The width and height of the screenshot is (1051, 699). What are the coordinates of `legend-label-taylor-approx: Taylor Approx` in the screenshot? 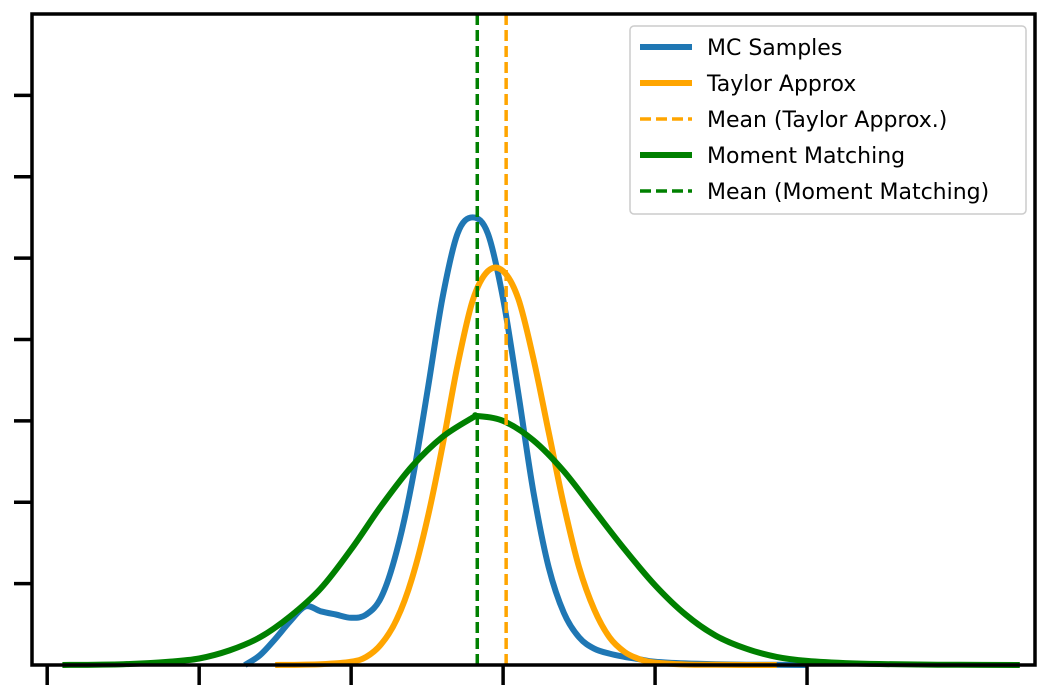 It's located at (781, 84).